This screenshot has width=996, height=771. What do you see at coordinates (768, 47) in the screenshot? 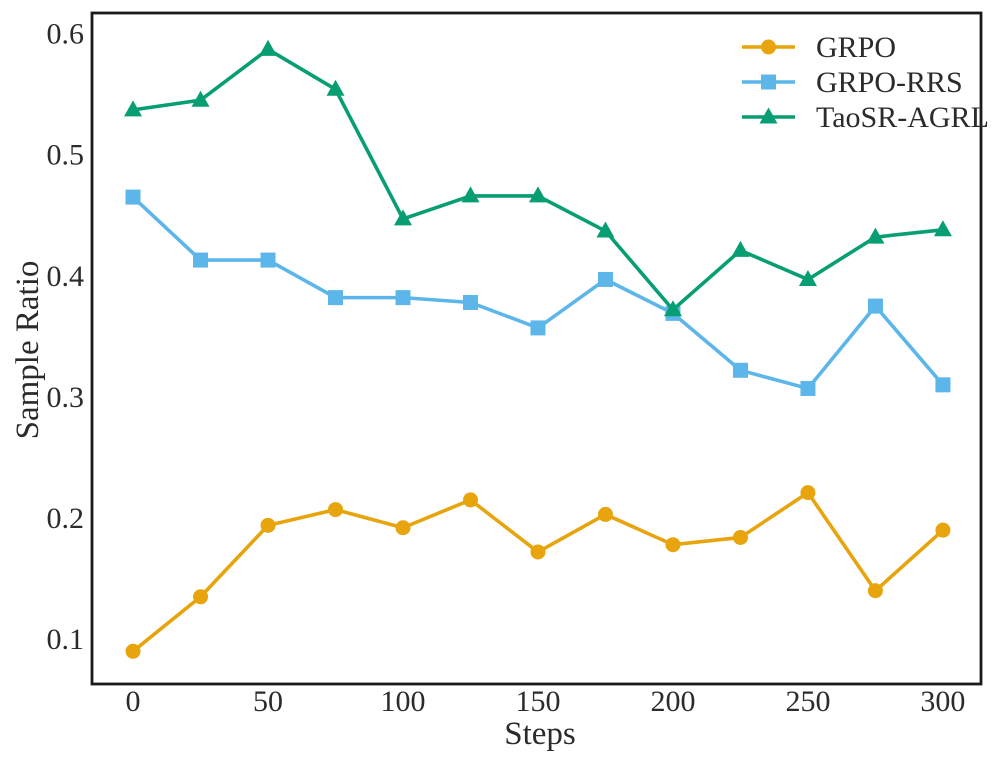
I see `legend-marker-grpo` at bounding box center [768, 47].